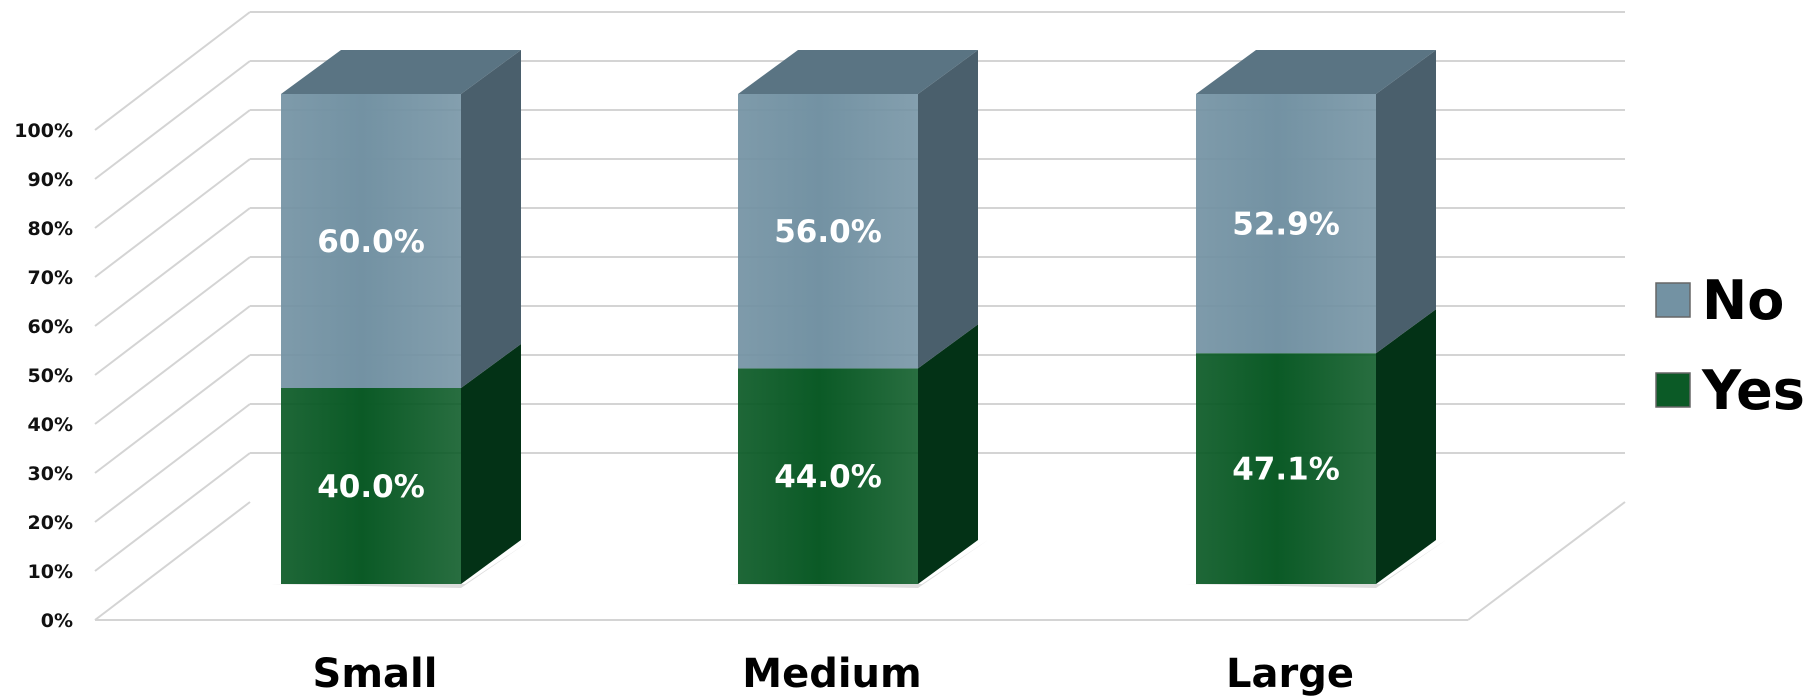  I want to click on y-tick-label: 30%, so click(50, 474).